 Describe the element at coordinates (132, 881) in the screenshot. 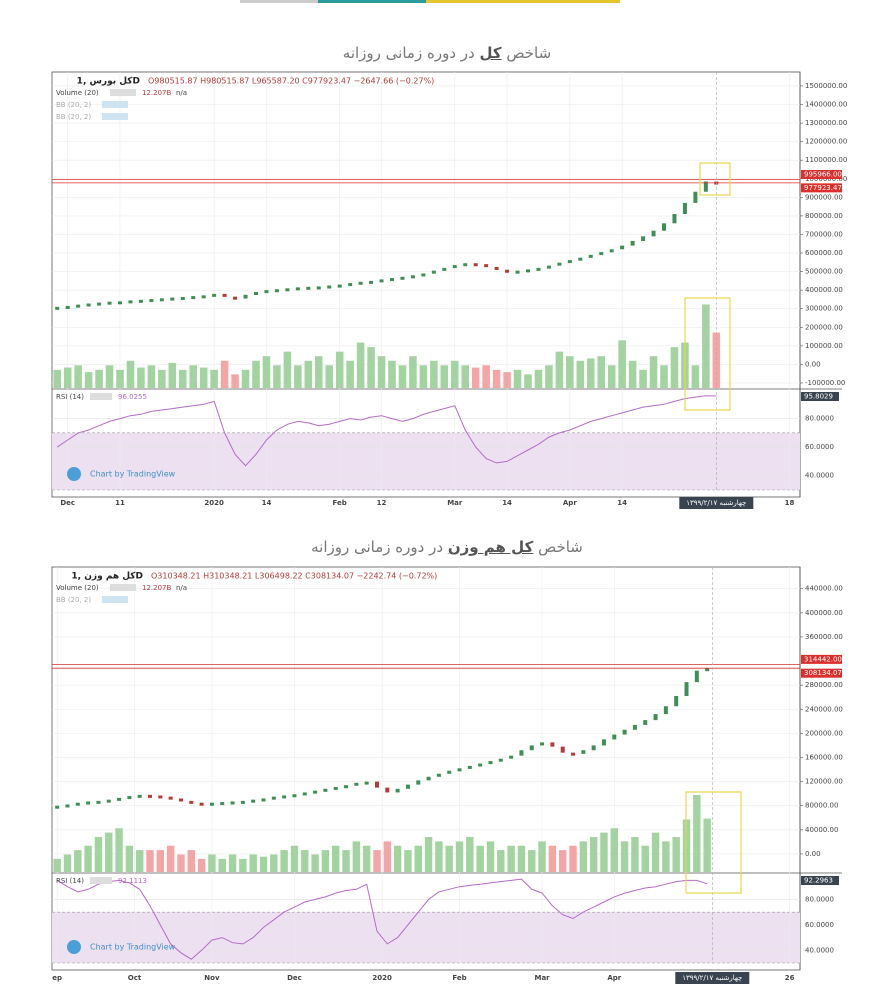

I see `rsi-header-value: 92.1113` at that location.